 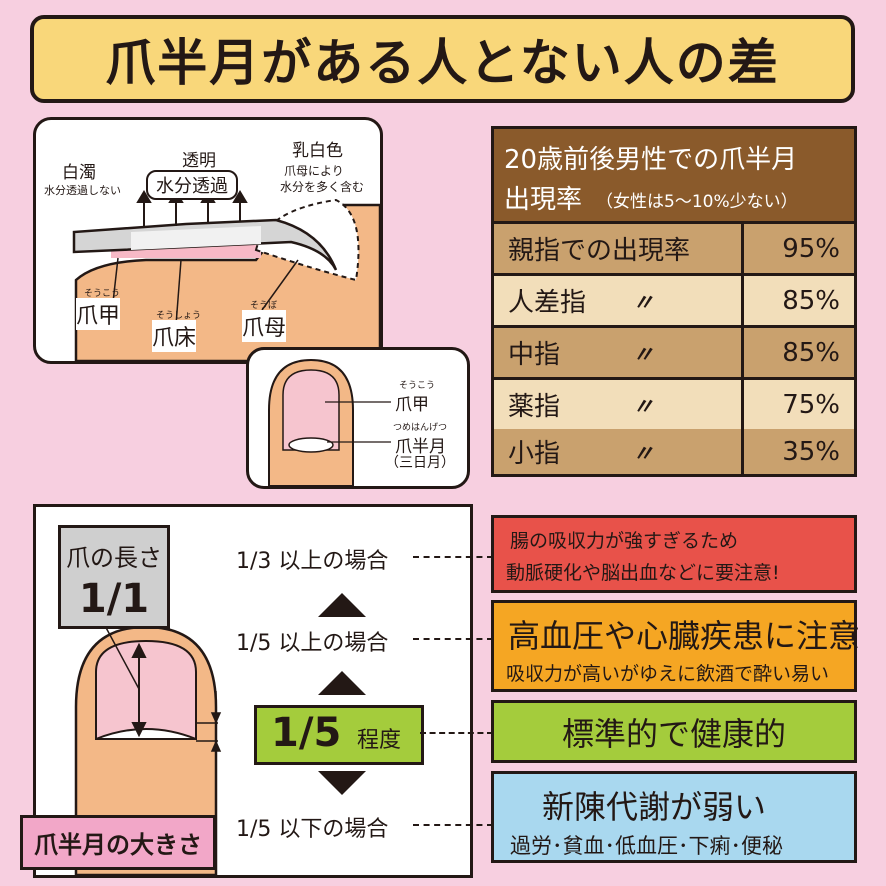 What do you see at coordinates (684, 636) in the screenshot?
I see `note-line1: 高血圧や心臓疾患に注意` at bounding box center [684, 636].